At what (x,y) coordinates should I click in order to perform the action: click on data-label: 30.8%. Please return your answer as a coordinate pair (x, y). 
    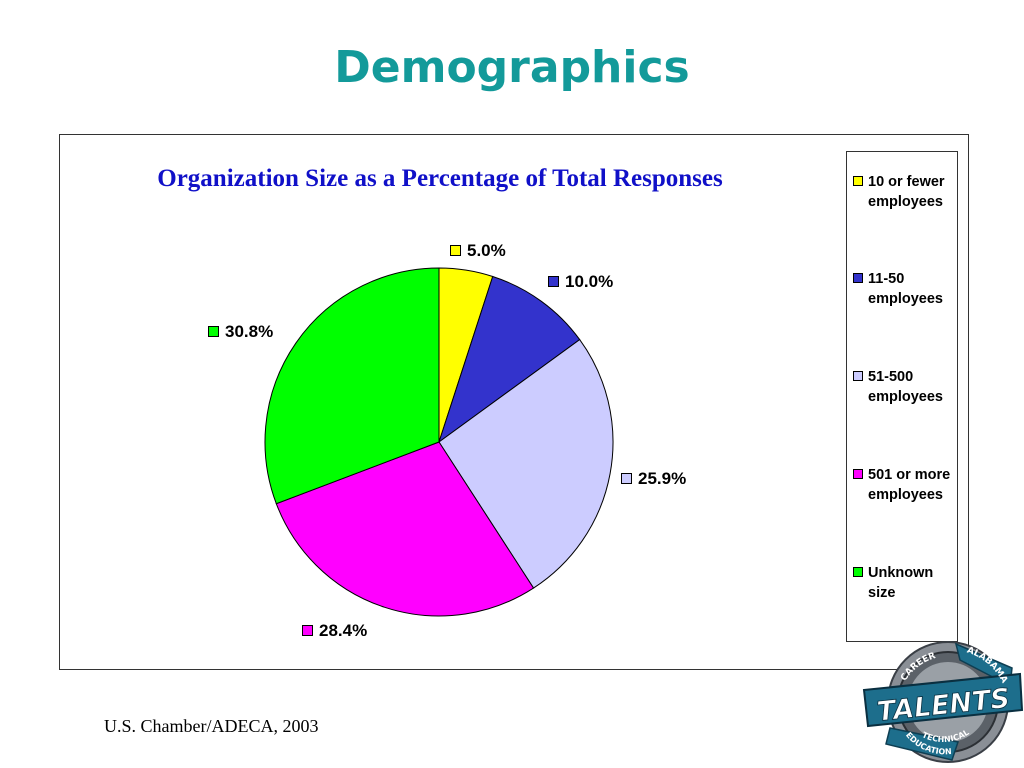
    Looking at the image, I should click on (240, 332).